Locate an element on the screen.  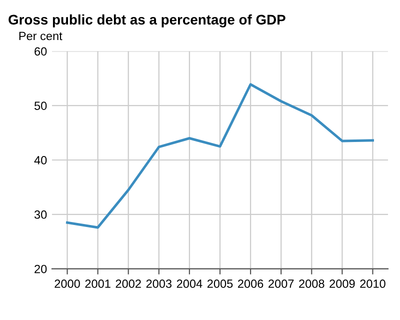
x-tick-label: 2004 is located at coordinates (189, 284).